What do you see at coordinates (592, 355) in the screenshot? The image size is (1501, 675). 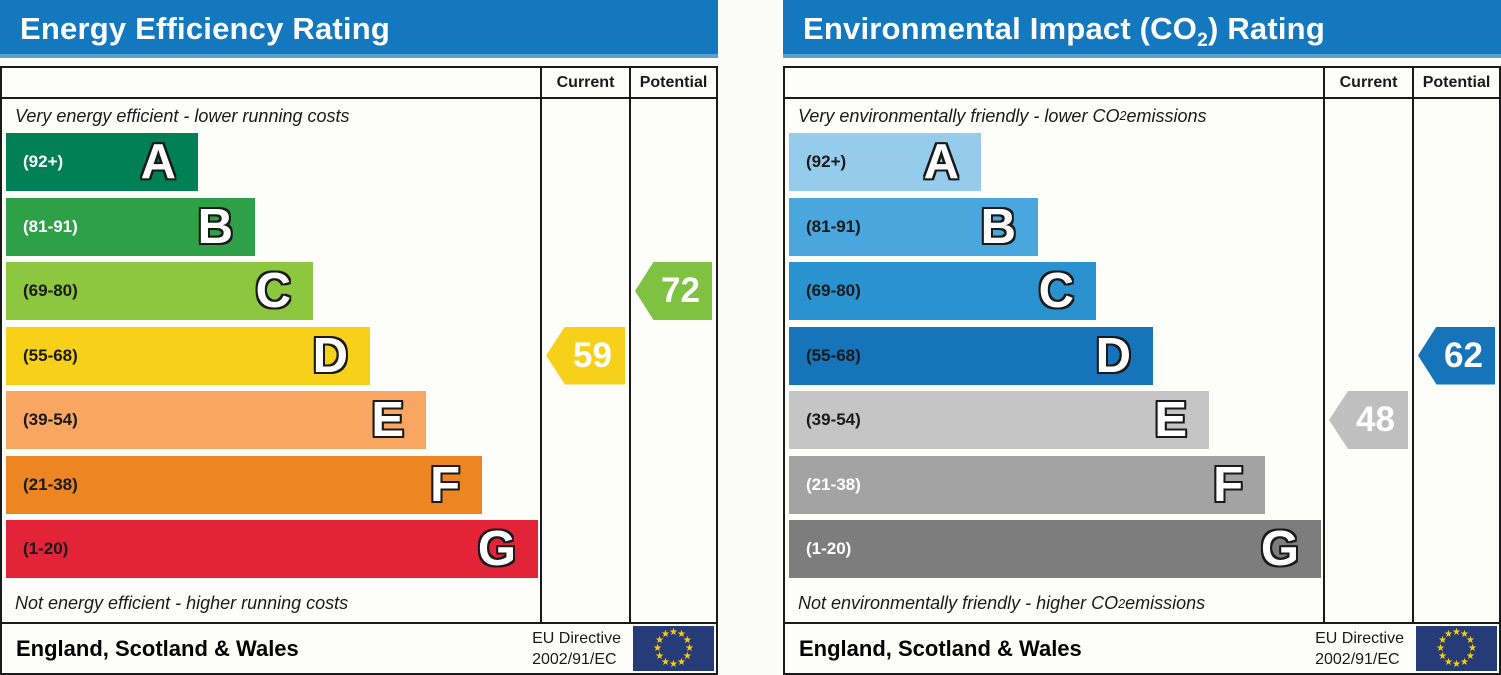 I see `current-rating-value: 59` at bounding box center [592, 355].